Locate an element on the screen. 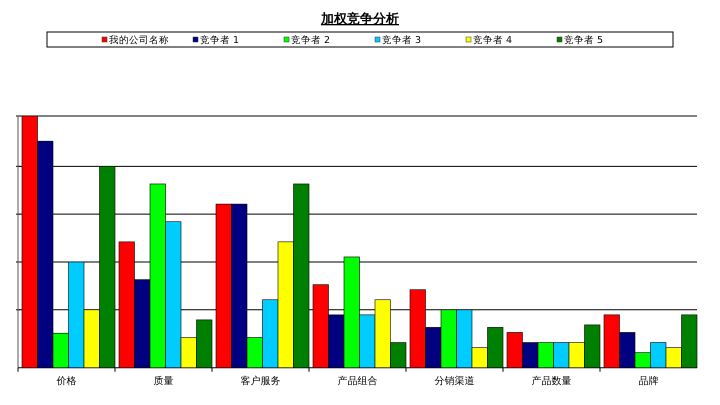  legend-label: 我的公司名称 is located at coordinates (139, 40).